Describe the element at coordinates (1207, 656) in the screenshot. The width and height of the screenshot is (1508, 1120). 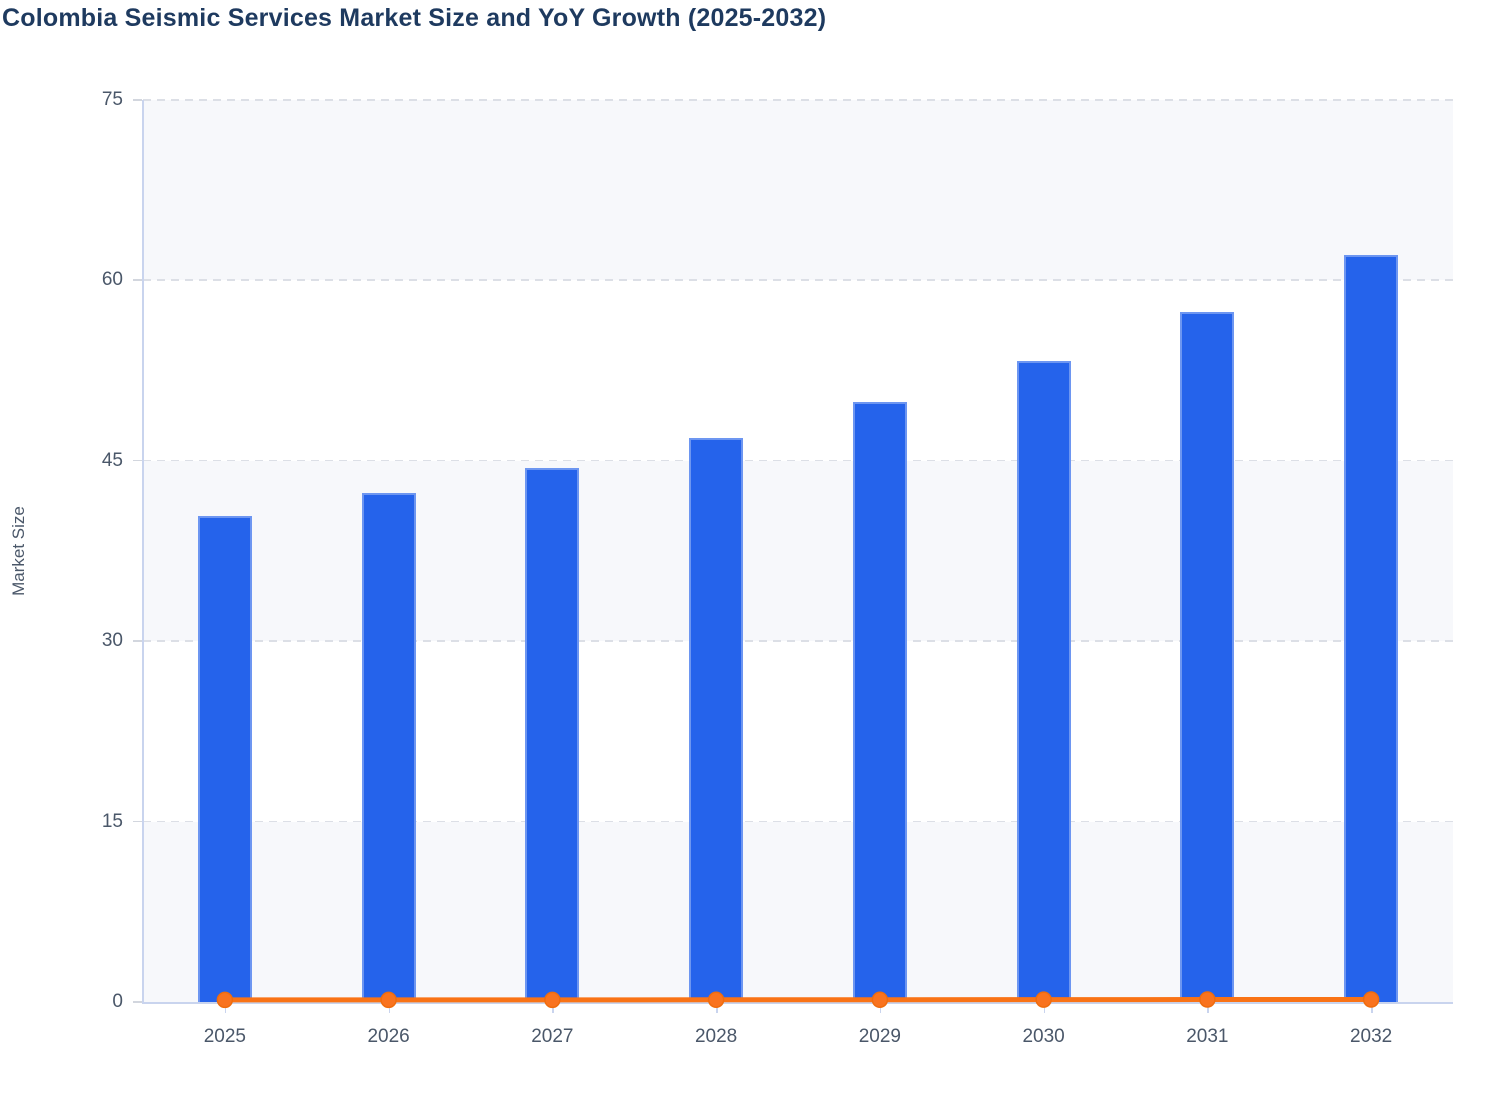
I see `bar-2031` at that location.